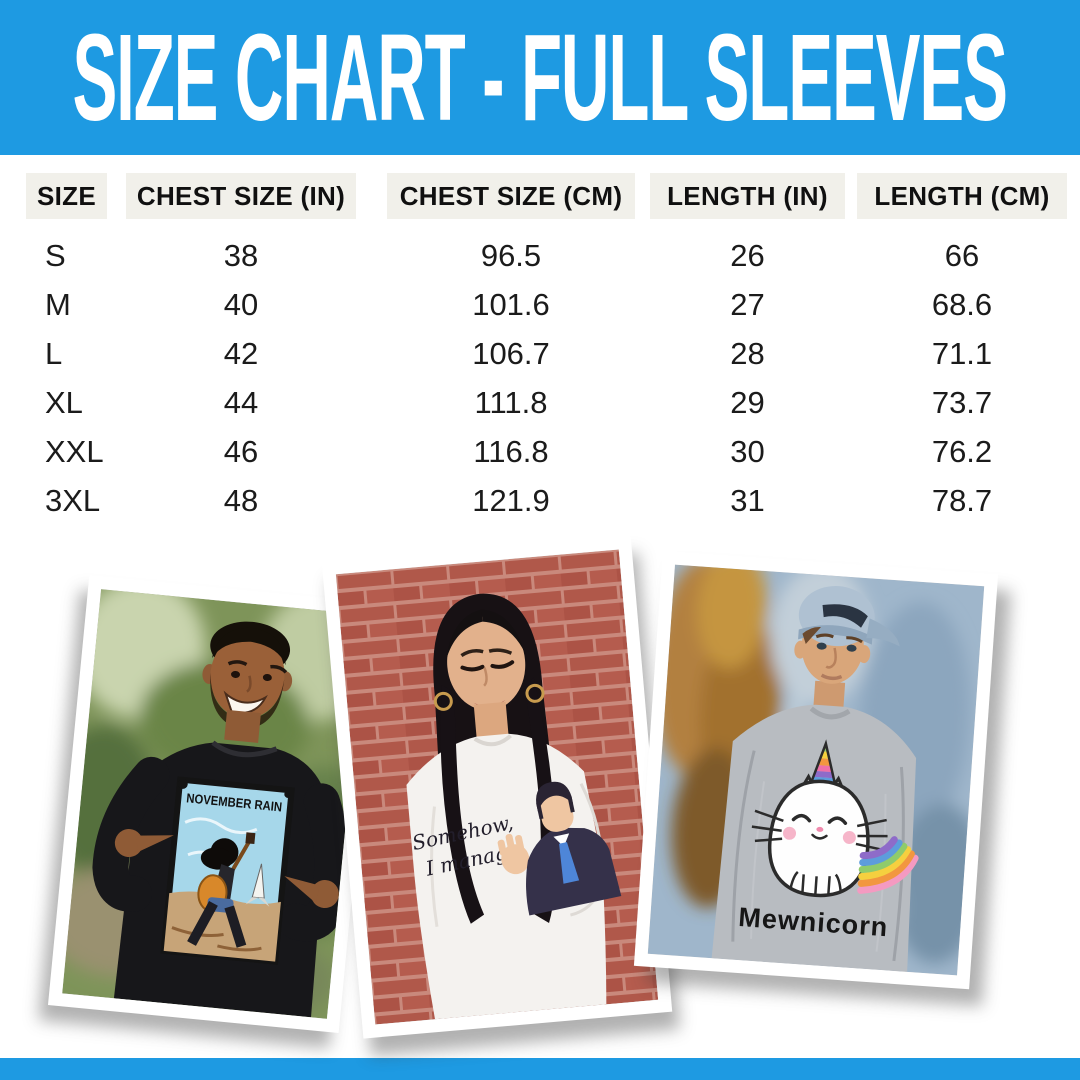  What do you see at coordinates (58, 304) in the screenshot?
I see `table-cell: M` at bounding box center [58, 304].